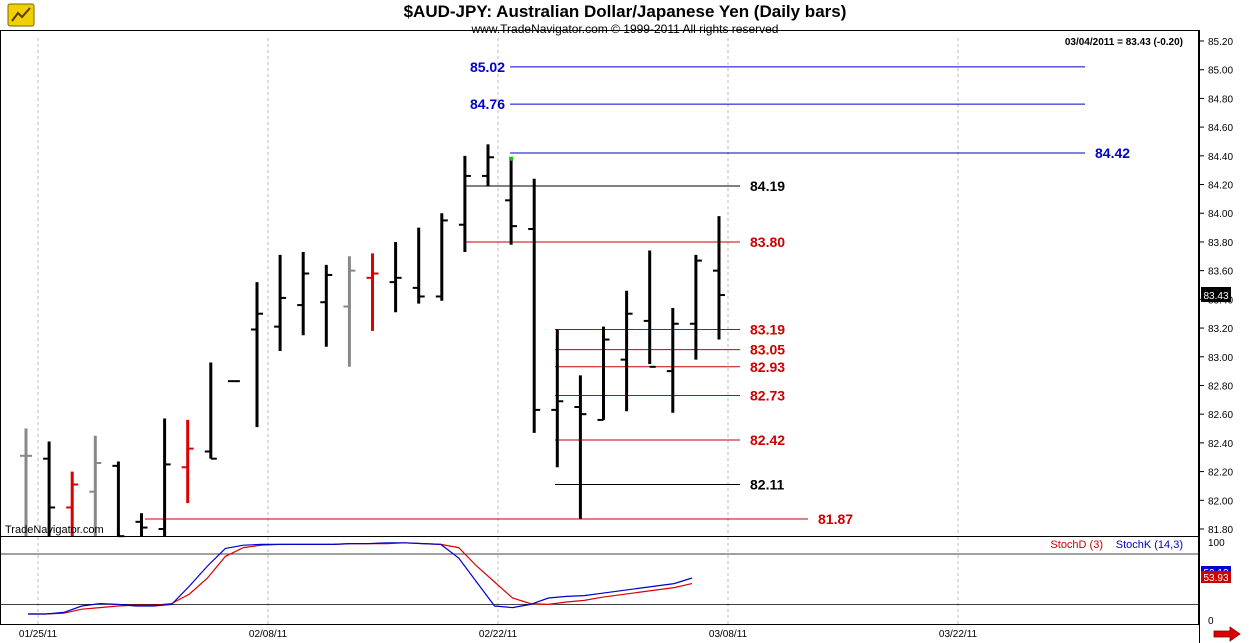  What do you see at coordinates (1220, 386) in the screenshot?
I see `price-tick-label: 82.80` at bounding box center [1220, 386].